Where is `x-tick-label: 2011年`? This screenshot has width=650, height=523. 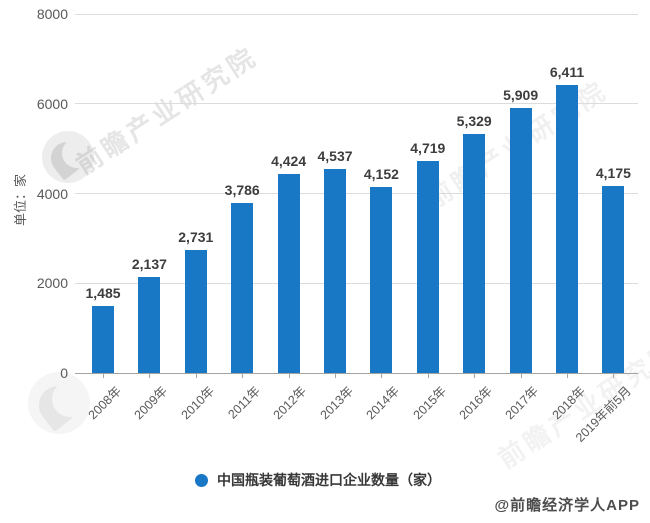
x-tick-label: 2011年 is located at coordinates (244, 402).